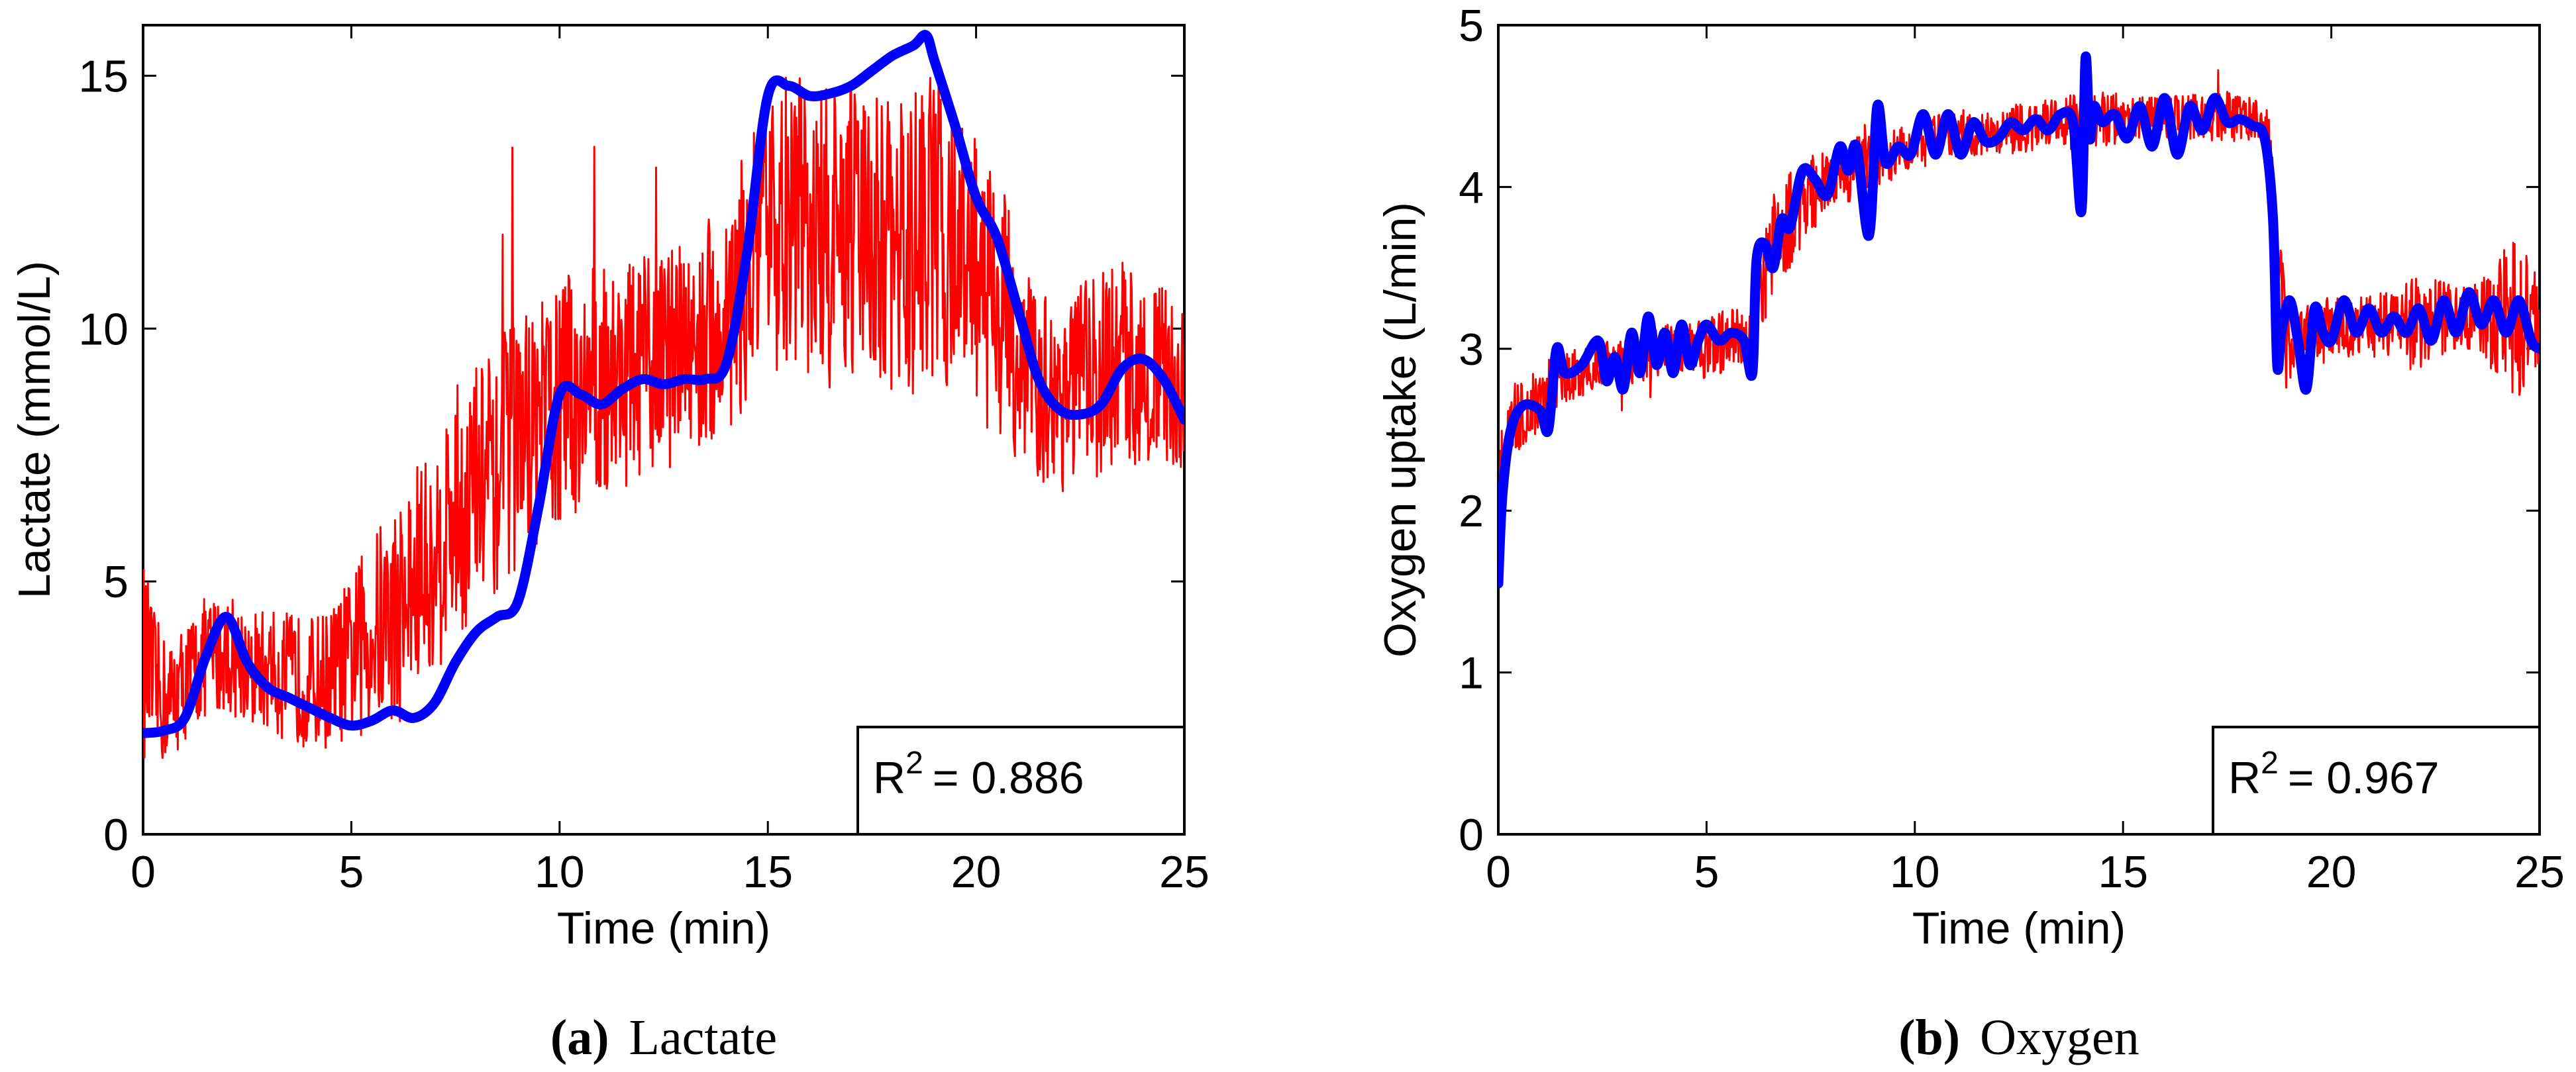  What do you see at coordinates (2331, 872) in the screenshot?
I see `x-tick-label-b-4: 20` at bounding box center [2331, 872].